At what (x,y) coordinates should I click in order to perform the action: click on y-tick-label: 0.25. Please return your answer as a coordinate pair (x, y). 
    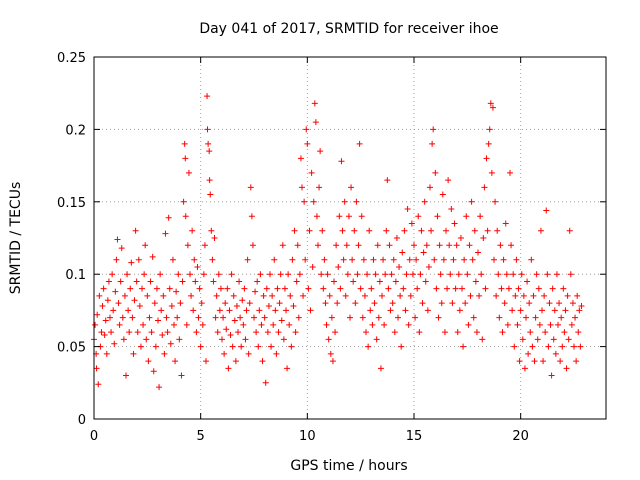
    Looking at the image, I should click on (71, 58).